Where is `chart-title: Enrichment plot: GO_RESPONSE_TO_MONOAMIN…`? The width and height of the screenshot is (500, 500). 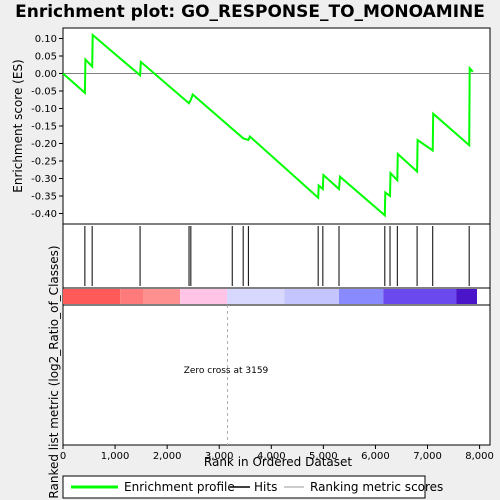 chart-title: Enrichment plot: GO_RESPONSE_TO_MONOAMIN… is located at coordinates (250, 12).